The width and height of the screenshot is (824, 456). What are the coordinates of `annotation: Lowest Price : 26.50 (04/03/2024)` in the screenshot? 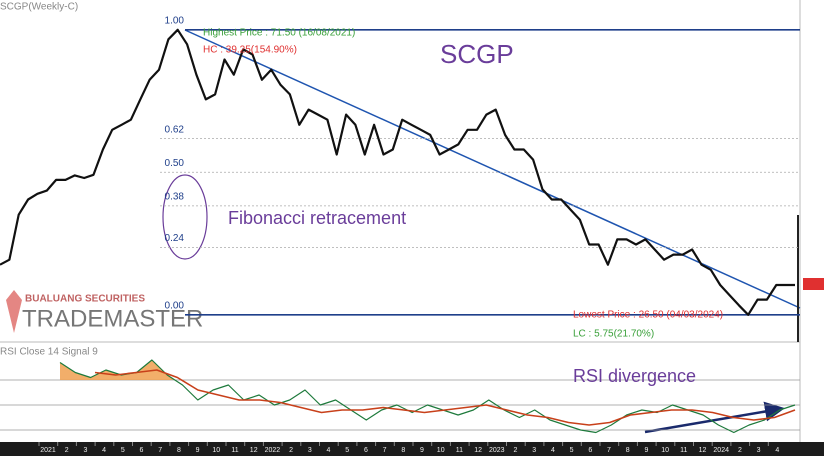 It's located at (648, 315).